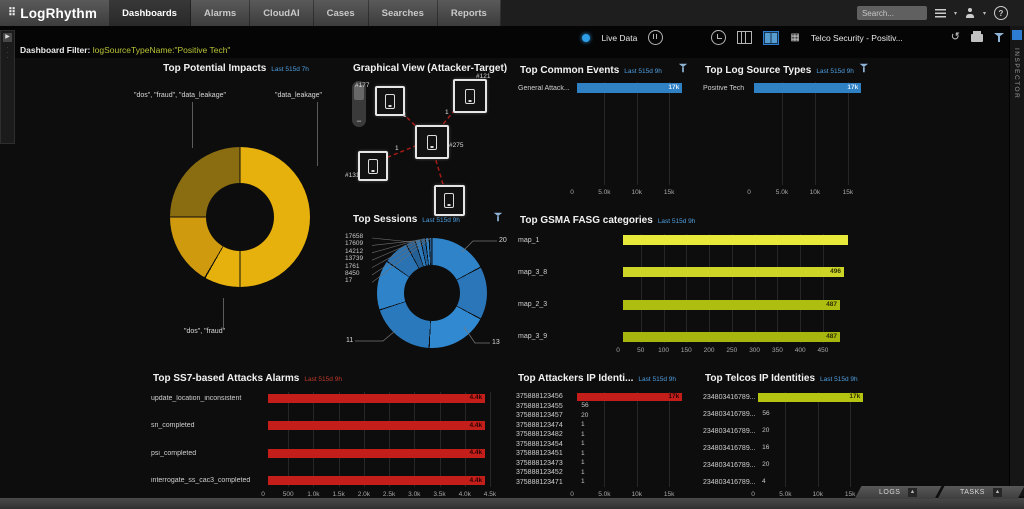  Describe the element at coordinates (469, 13) in the screenshot. I see `nav-tab-reports: Reports` at that location.